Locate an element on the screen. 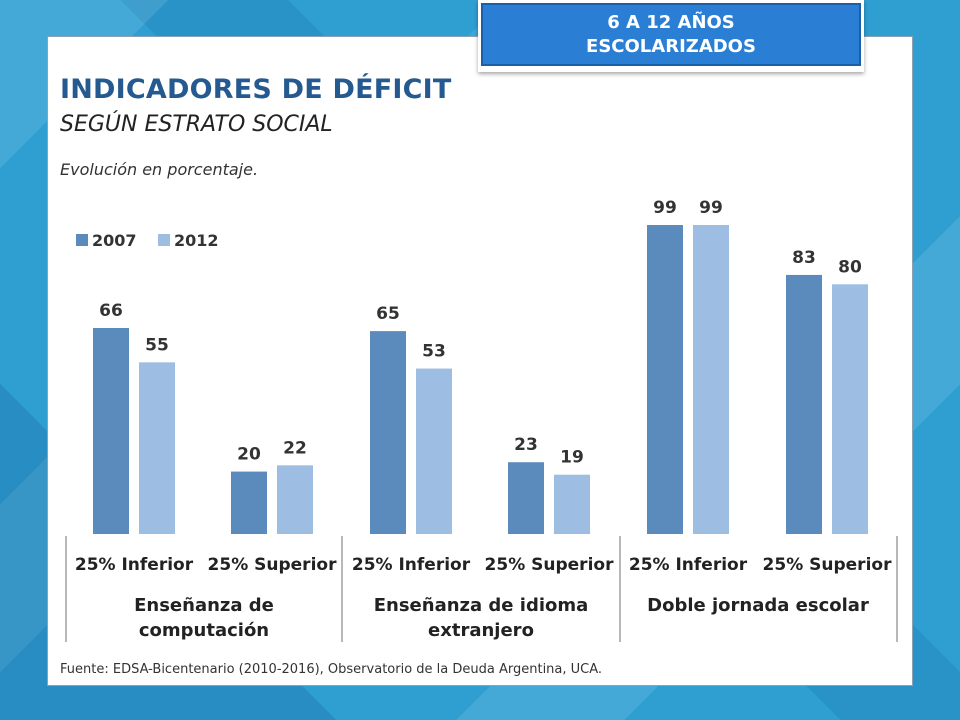  age-badge: 6 A 12 AÑOS ESCOLARIZADOS is located at coordinates (671, 36).